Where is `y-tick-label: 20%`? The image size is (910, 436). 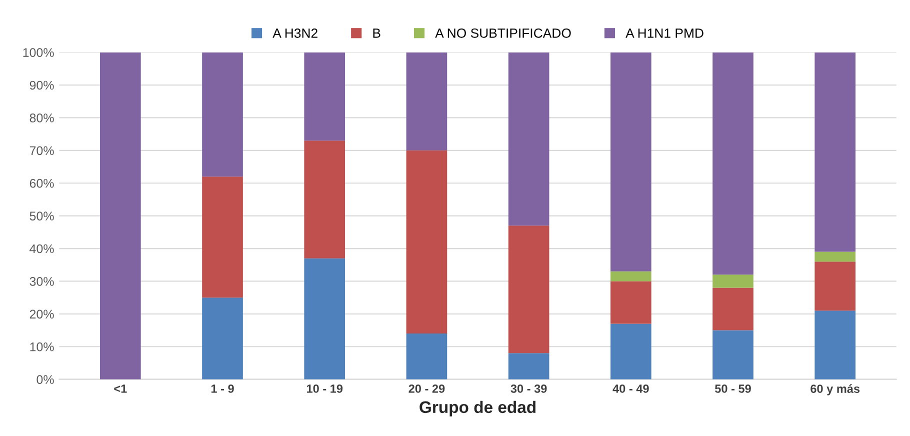
y-tick-label: 20% is located at coordinates (42, 314).